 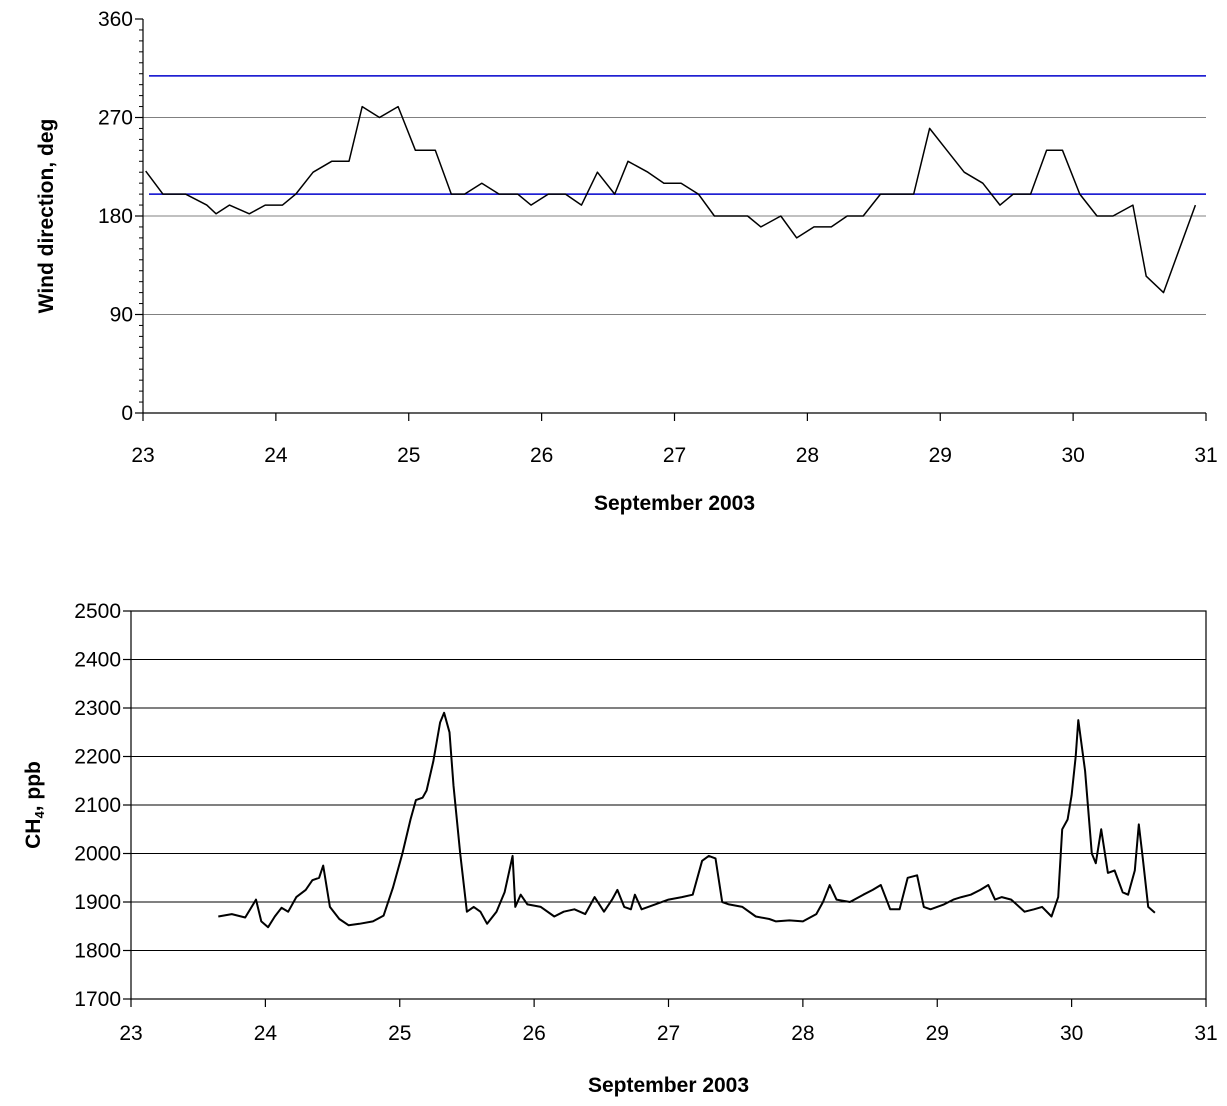 I want to click on y-tick-label: 2300, so click(x=97, y=708).